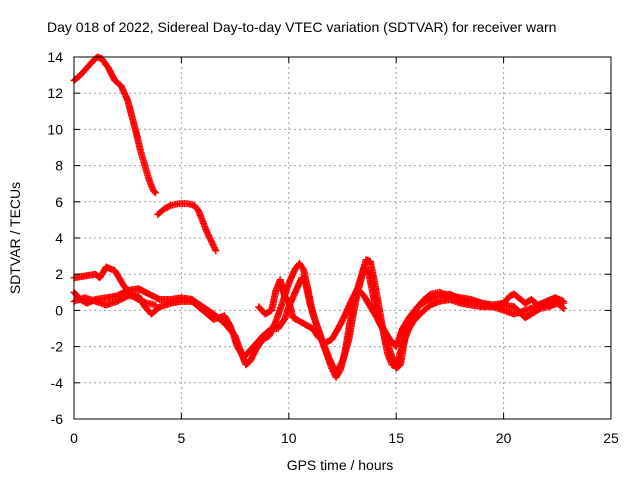 This screenshot has width=640, height=480. I want to click on y-tick-label: 12, so click(55, 93).